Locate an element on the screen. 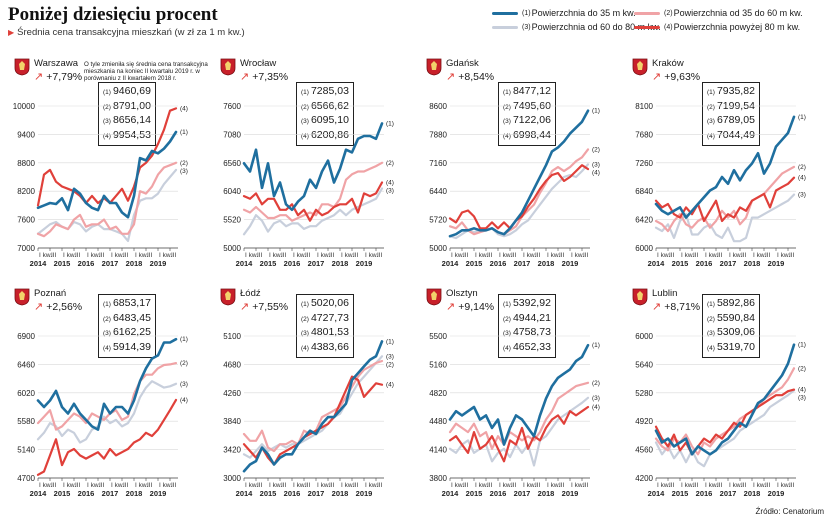 The width and height of the screenshot is (830, 520). y-tick-label: 5280 is located at coordinates (644, 393).